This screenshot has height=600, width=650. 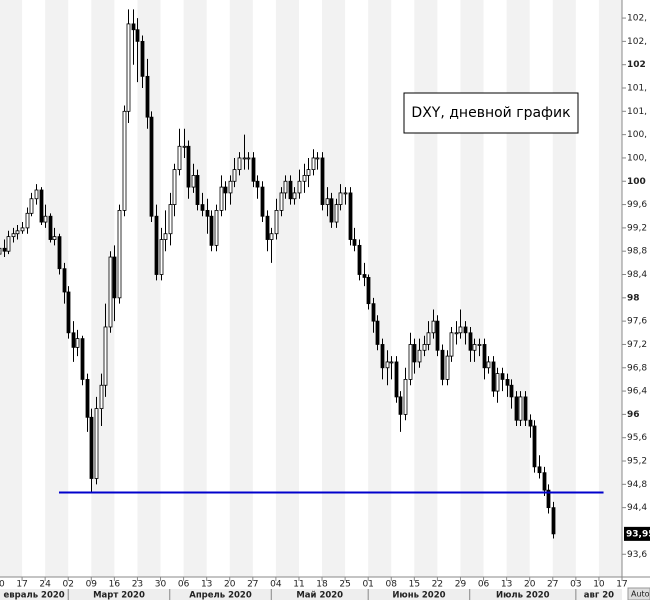 I want to click on last-price-label: 93,95, so click(x=638, y=534).